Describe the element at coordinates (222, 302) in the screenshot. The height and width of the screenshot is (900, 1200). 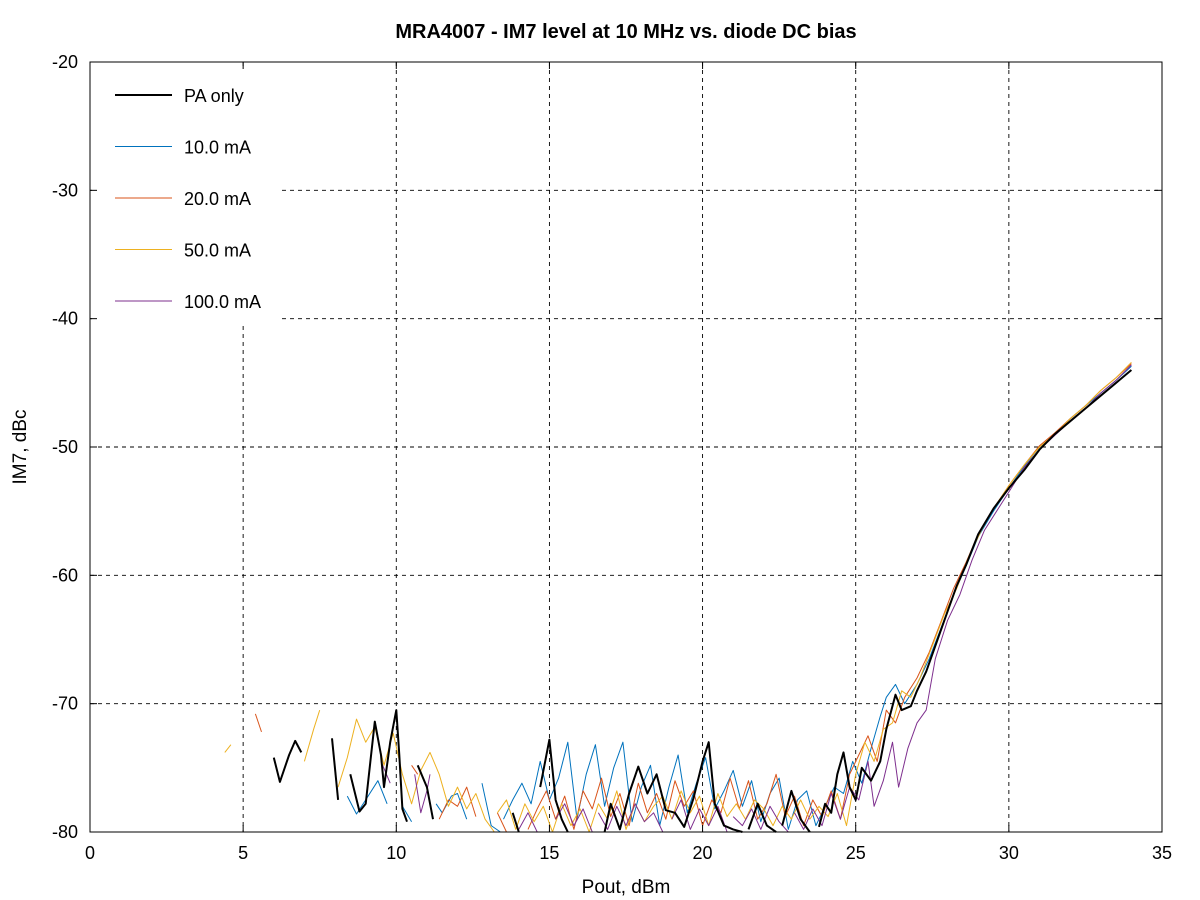
I see `legend-label-4: 100.0 mA` at that location.